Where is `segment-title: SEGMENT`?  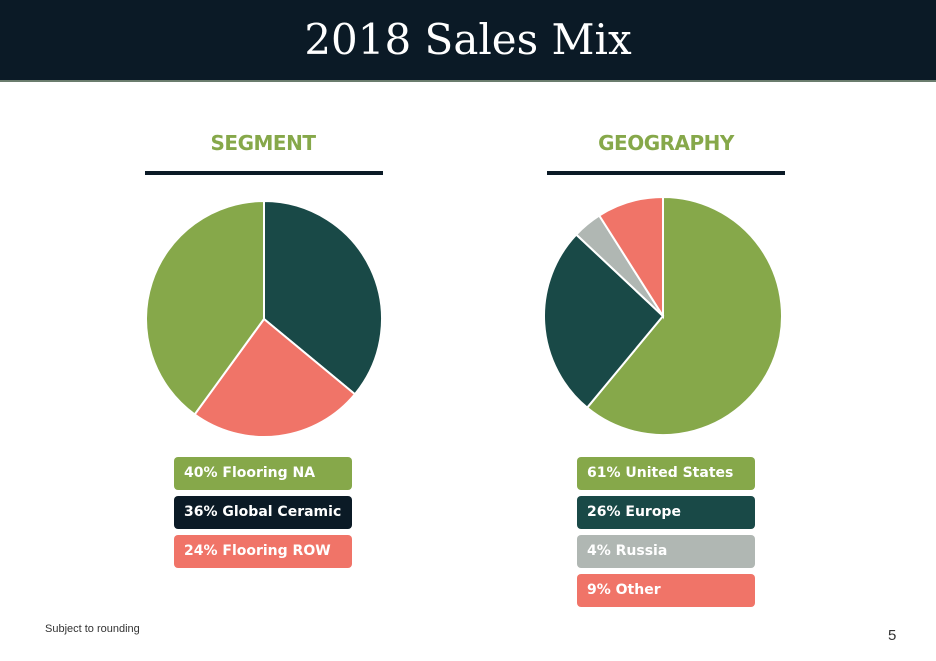 segment-title: SEGMENT is located at coordinates (263, 143).